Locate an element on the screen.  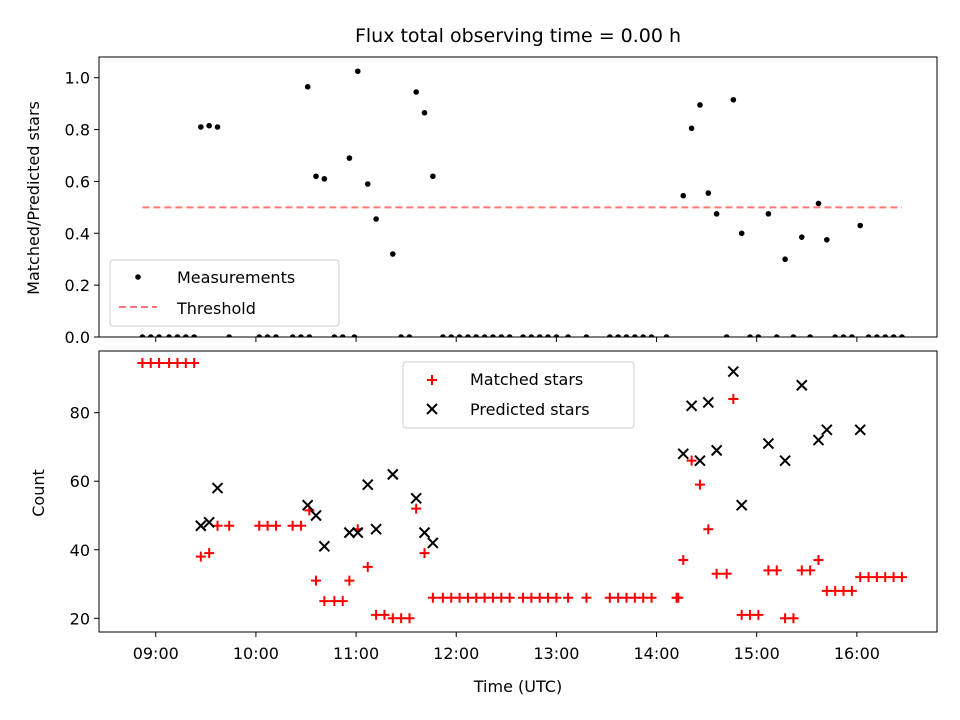
legend-predicted-label: Predicted stars is located at coordinates (530, 409).